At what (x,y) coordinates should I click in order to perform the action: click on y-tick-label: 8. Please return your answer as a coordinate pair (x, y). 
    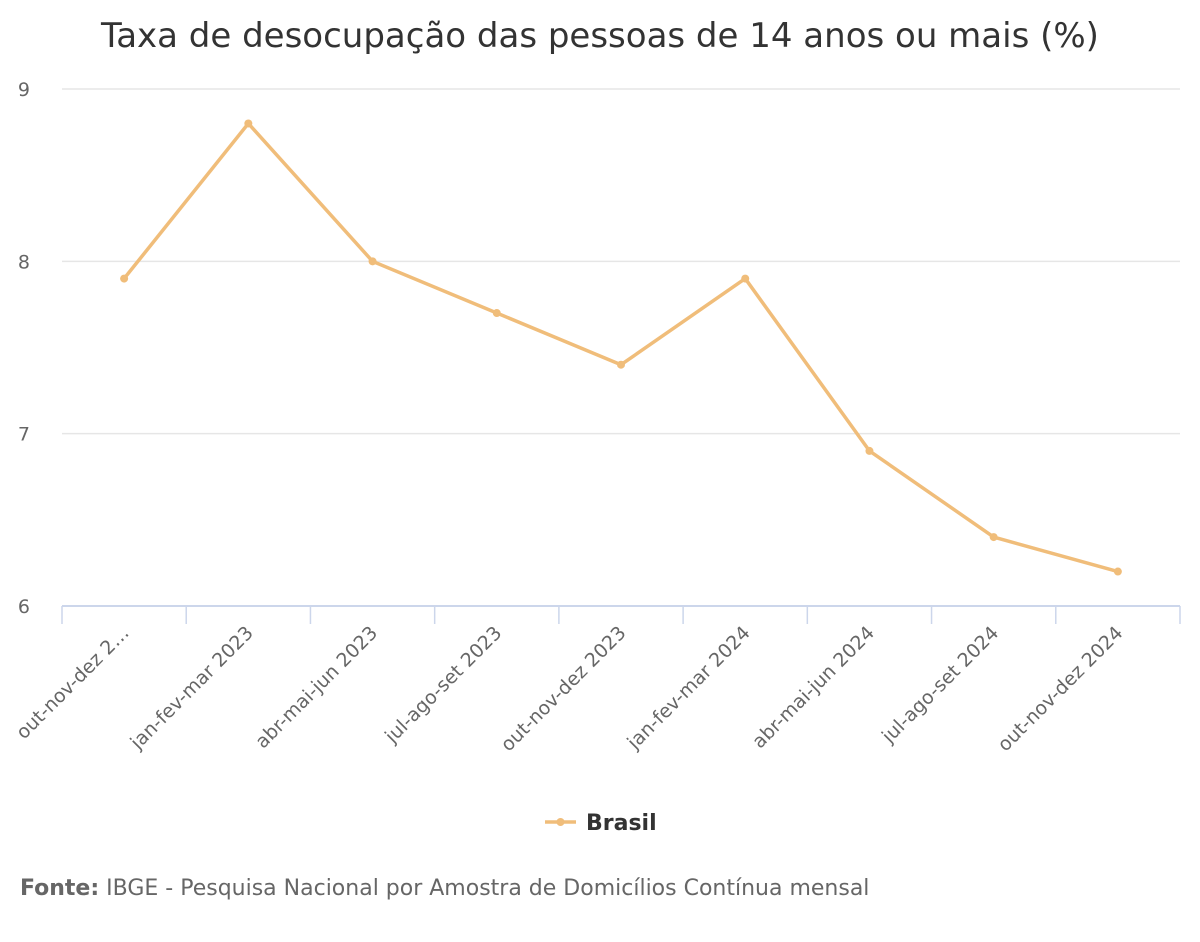
    Looking at the image, I should click on (24, 262).